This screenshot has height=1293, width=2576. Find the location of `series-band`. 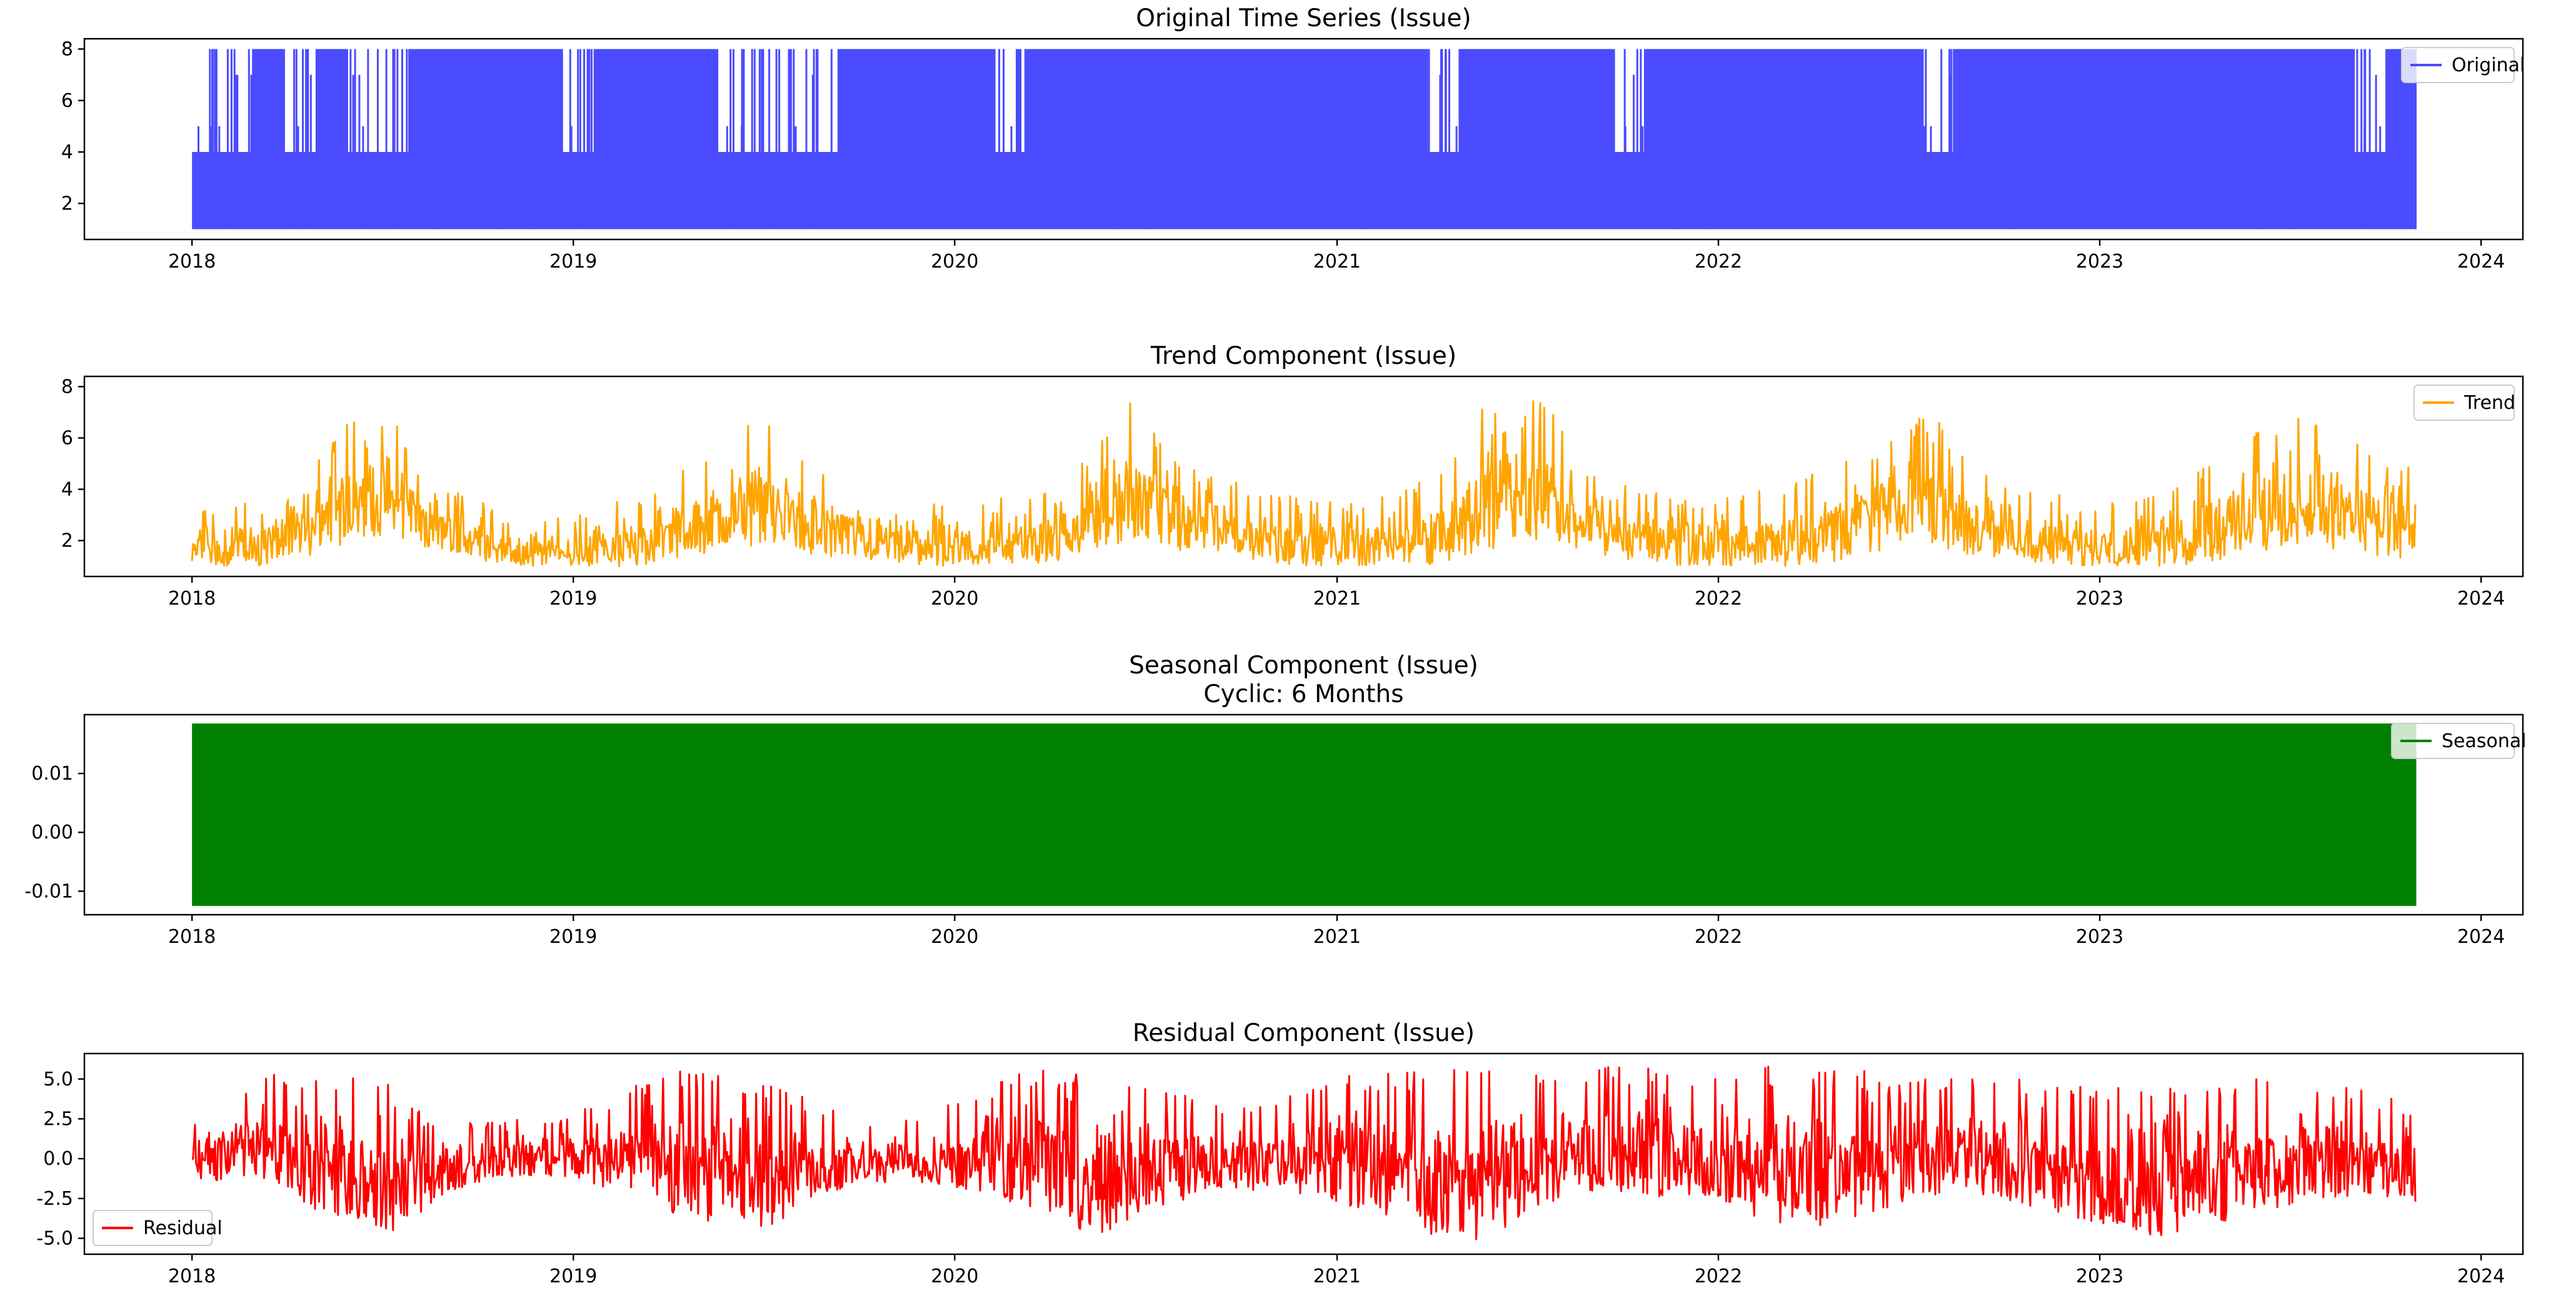

series-band is located at coordinates (1304, 814).